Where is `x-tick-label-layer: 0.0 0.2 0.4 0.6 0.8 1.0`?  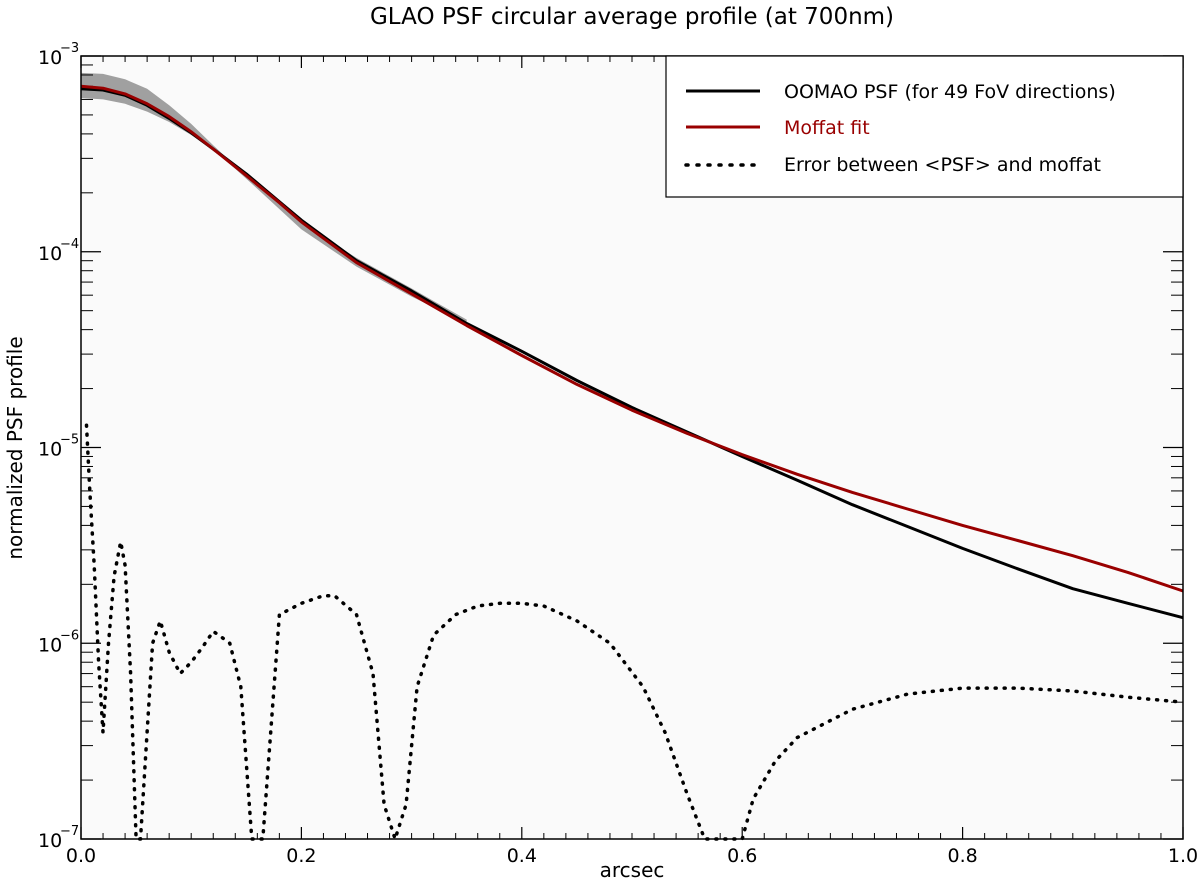 x-tick-label-layer: 0.0 0.2 0.4 0.6 0.8 1.0 is located at coordinates (632, 856).